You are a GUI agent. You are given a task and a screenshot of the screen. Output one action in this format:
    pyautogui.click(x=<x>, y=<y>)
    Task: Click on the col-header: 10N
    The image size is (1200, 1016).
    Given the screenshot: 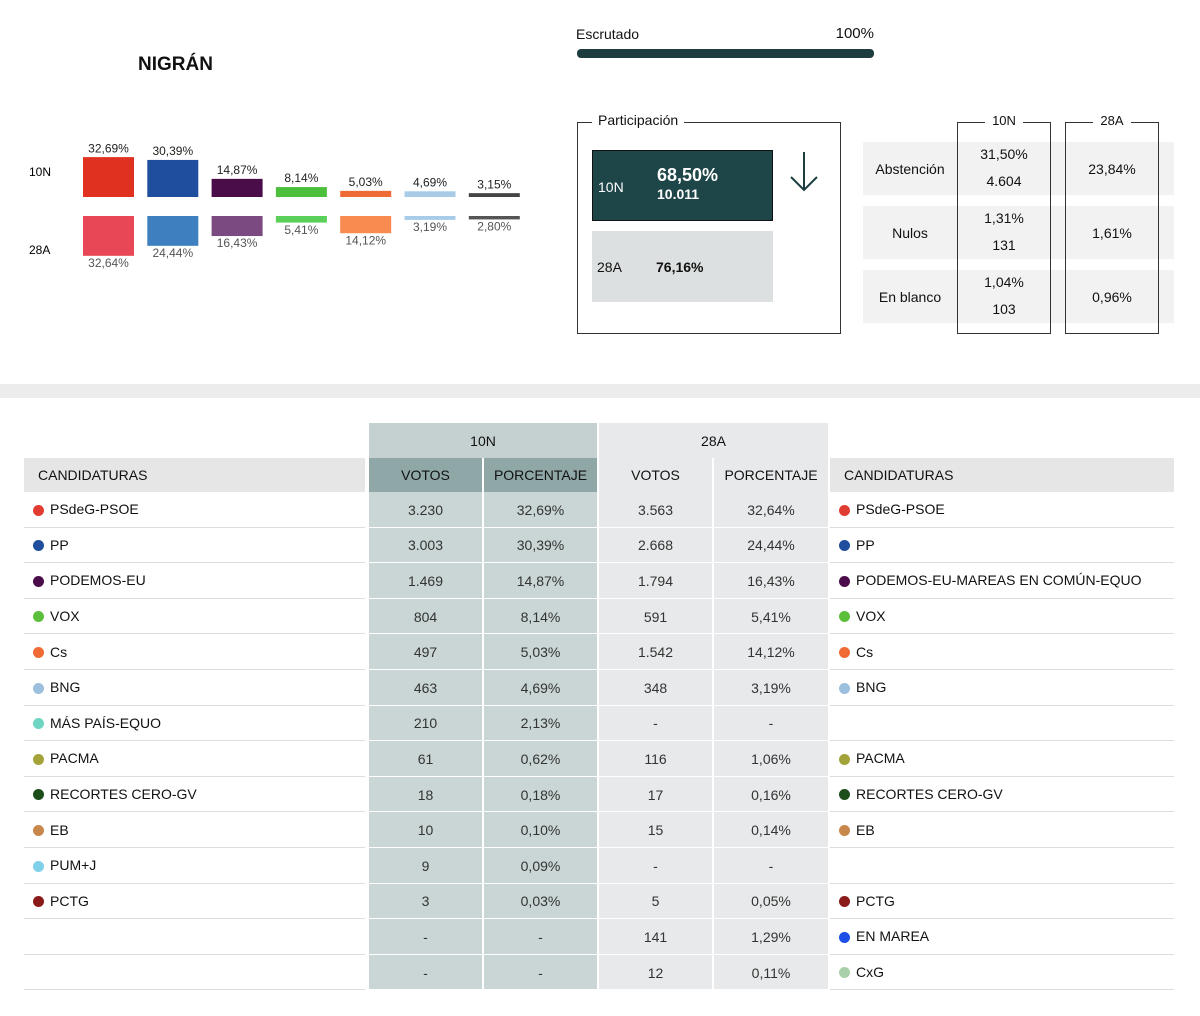 What is the action you would take?
    pyautogui.click(x=1004, y=120)
    